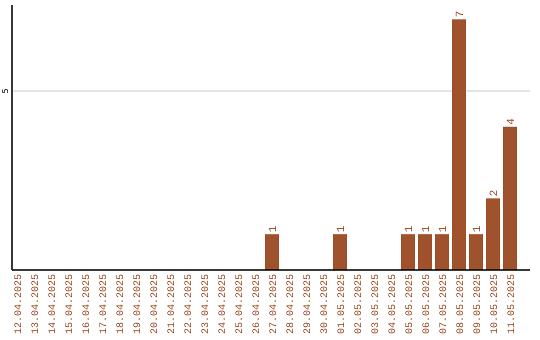 The width and height of the screenshot is (540, 340). I want to click on x-tick-label: 18.04.2025, so click(121, 304).